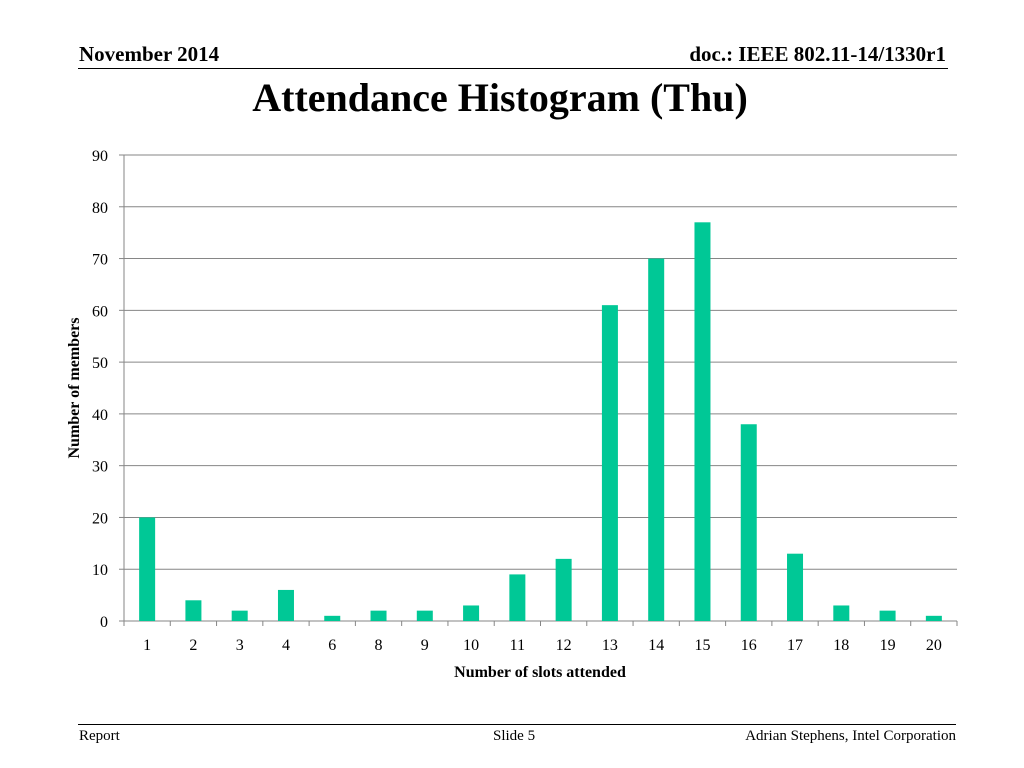 The height and width of the screenshot is (768, 1024). Describe the element at coordinates (513, 68) in the screenshot. I see `header-divider` at that location.